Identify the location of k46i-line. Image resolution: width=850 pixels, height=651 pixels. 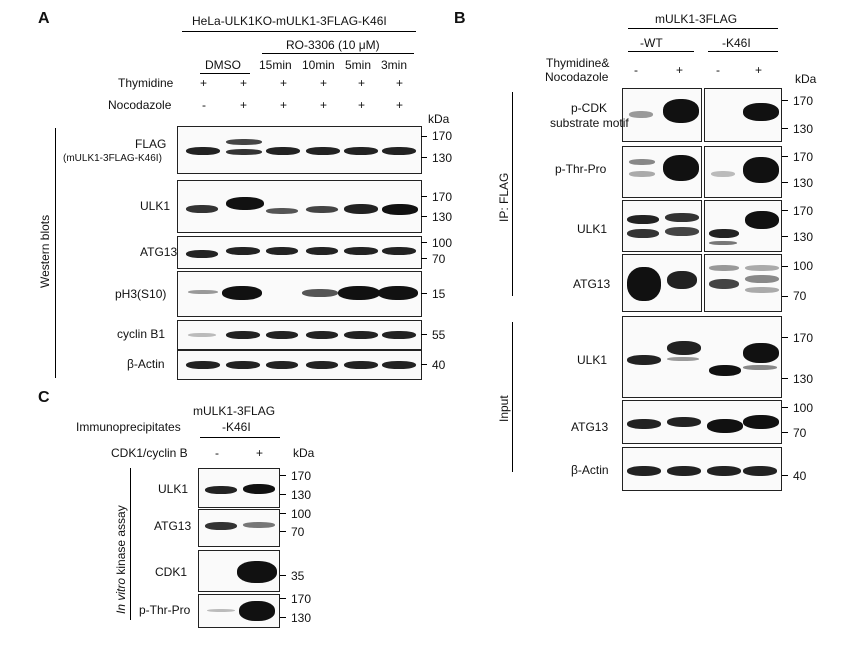
(743, 51).